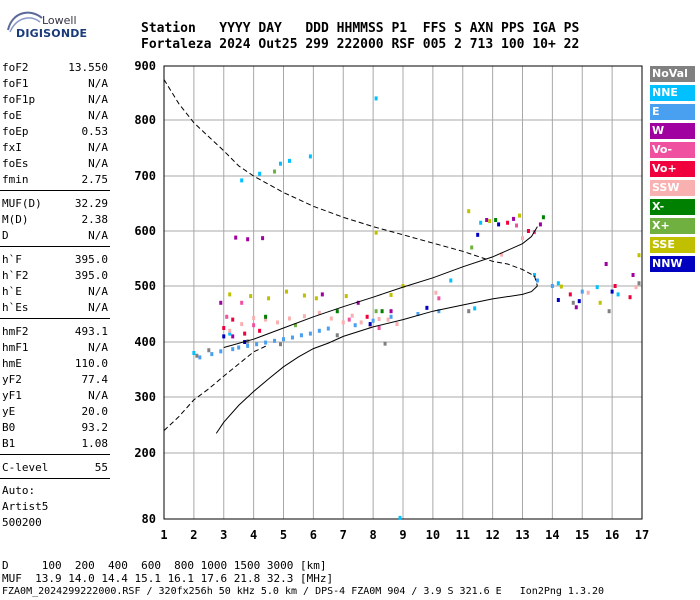 This screenshot has height=600, width=700. Describe the element at coordinates (672, 245) in the screenshot. I see `legend-item: SSE` at that location.